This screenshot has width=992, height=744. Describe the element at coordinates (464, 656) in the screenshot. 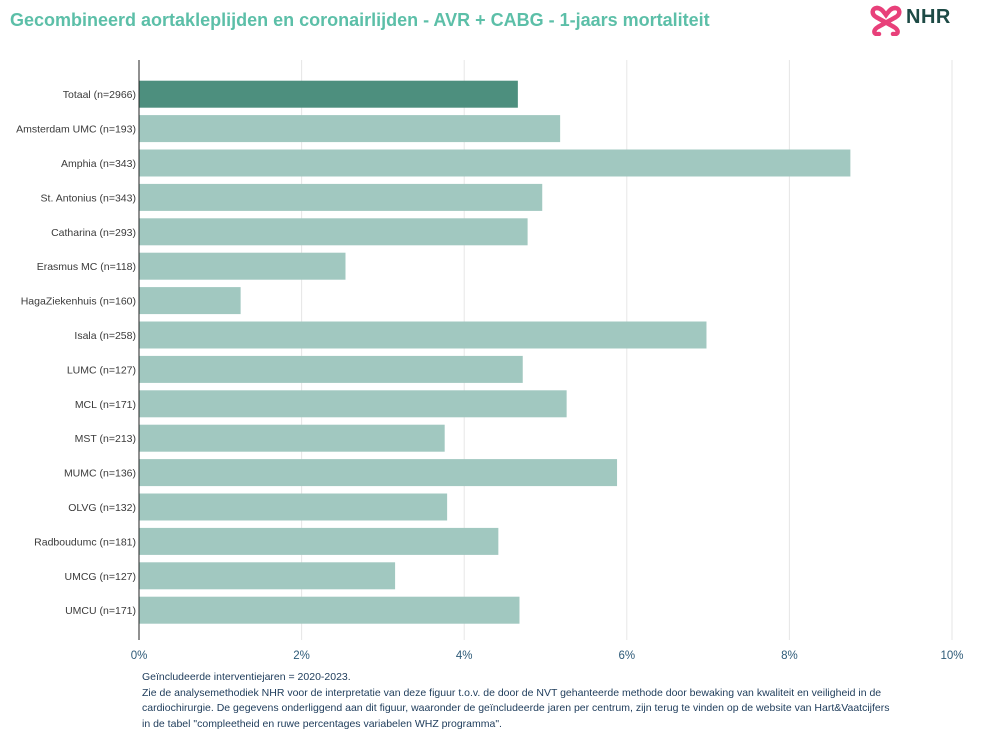

I see `x-tick-label: 4%` at that location.